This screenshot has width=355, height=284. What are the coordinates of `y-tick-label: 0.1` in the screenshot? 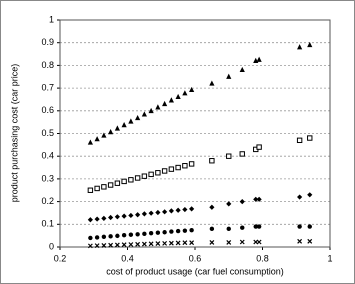 It's located at (47, 224).